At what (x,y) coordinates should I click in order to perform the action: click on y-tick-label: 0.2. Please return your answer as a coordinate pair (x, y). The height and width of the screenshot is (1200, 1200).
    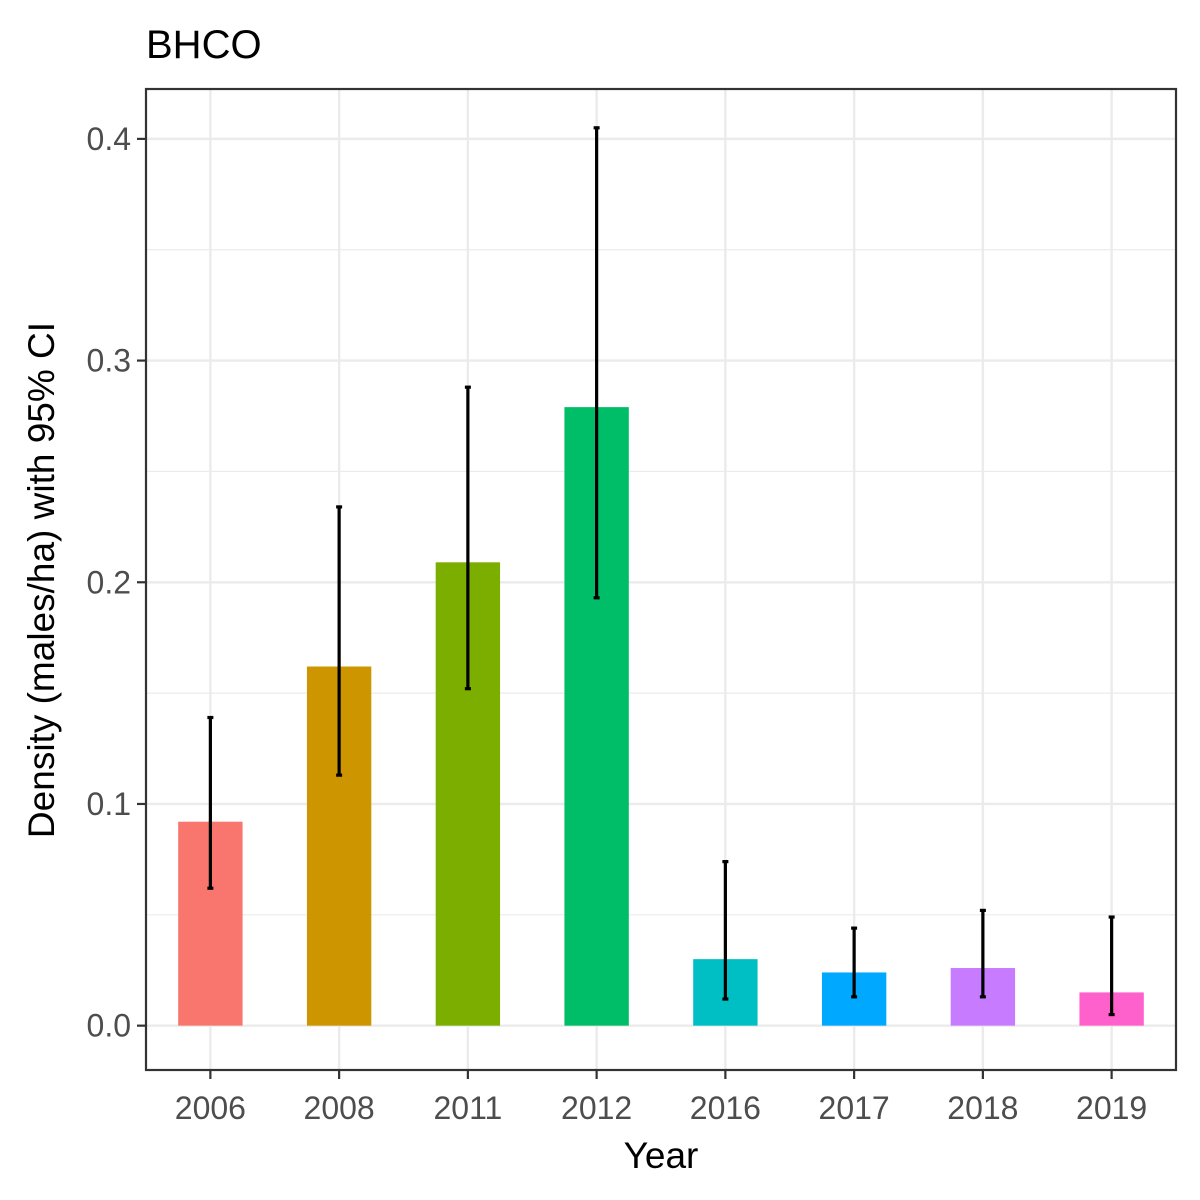
    Looking at the image, I should click on (109, 582).